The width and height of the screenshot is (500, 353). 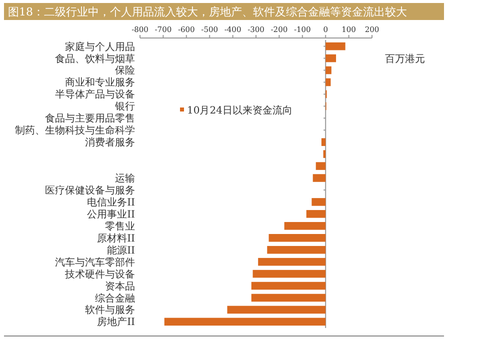 I want to click on legend-label: 10月24日以来资金流向, so click(x=239, y=110).